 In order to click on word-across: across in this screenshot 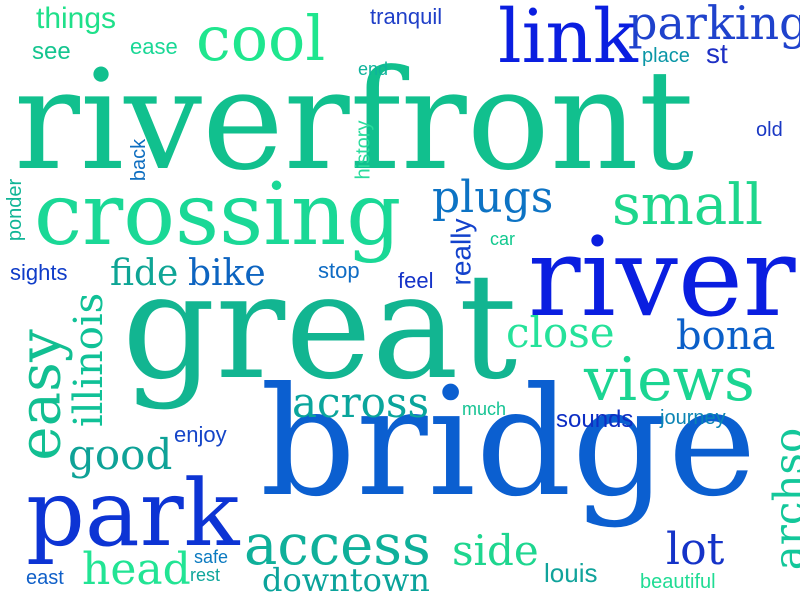, I will do `click(361, 402)`.